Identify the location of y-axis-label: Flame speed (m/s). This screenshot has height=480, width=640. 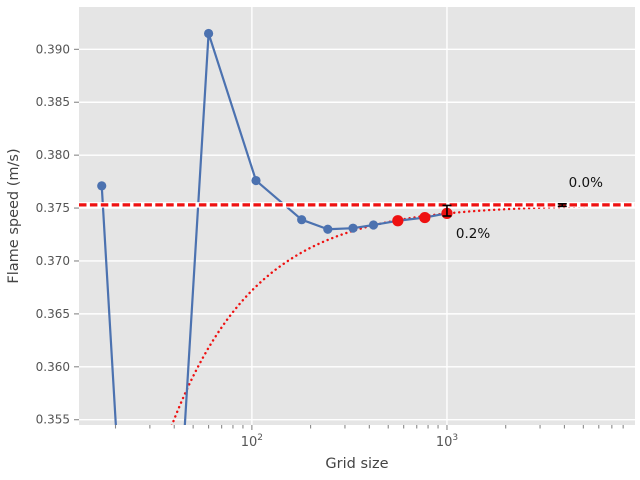
(14, 215).